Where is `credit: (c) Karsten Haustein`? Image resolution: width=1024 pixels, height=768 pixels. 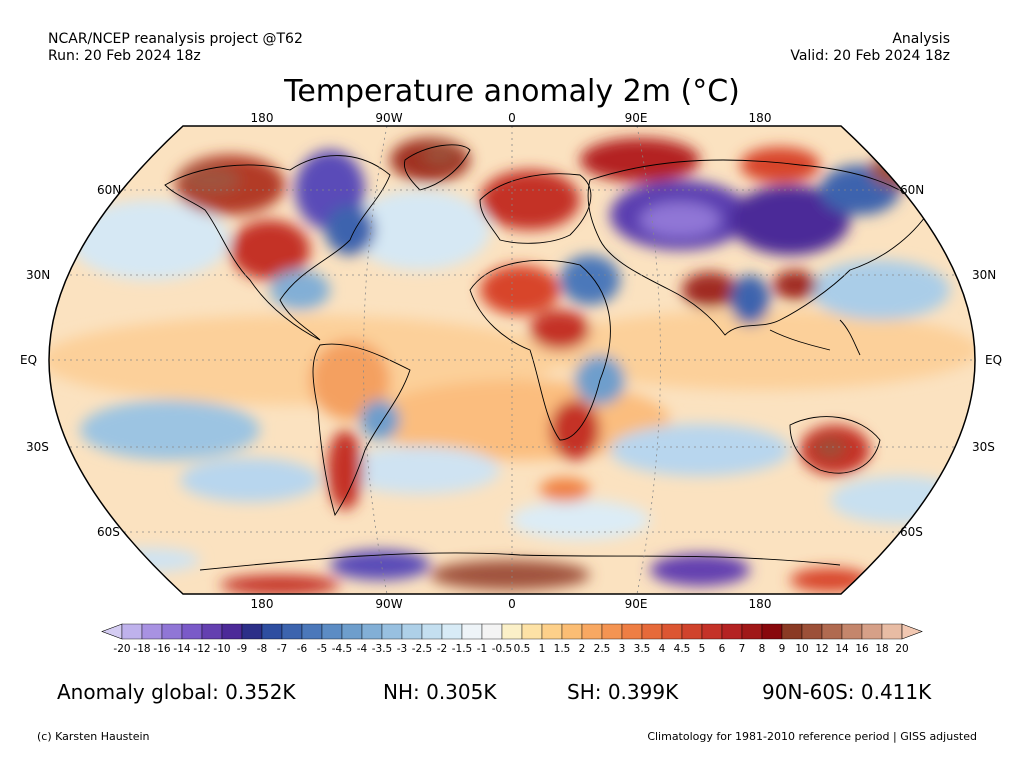
credit: (c) Karsten Haustein is located at coordinates (93, 736).